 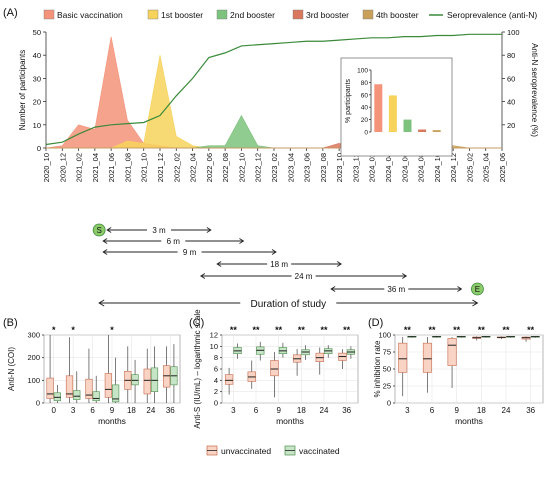 What do you see at coordinates (144, 167) in the screenshot?
I see `x-tick-label: 2021_10` at bounding box center [144, 167].